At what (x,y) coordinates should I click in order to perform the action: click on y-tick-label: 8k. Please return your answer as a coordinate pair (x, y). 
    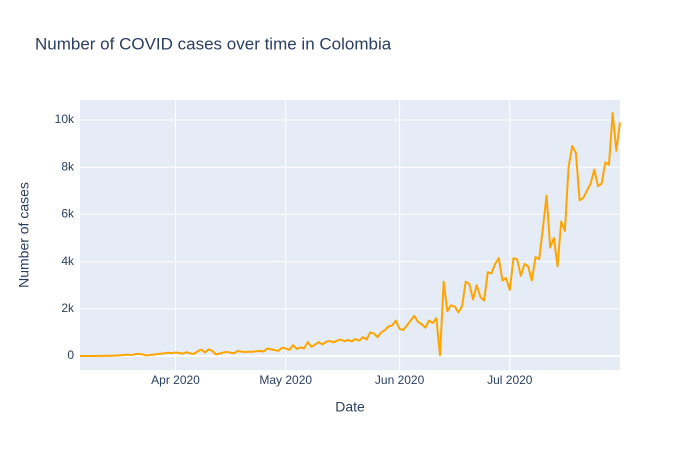
    Looking at the image, I should click on (68, 166).